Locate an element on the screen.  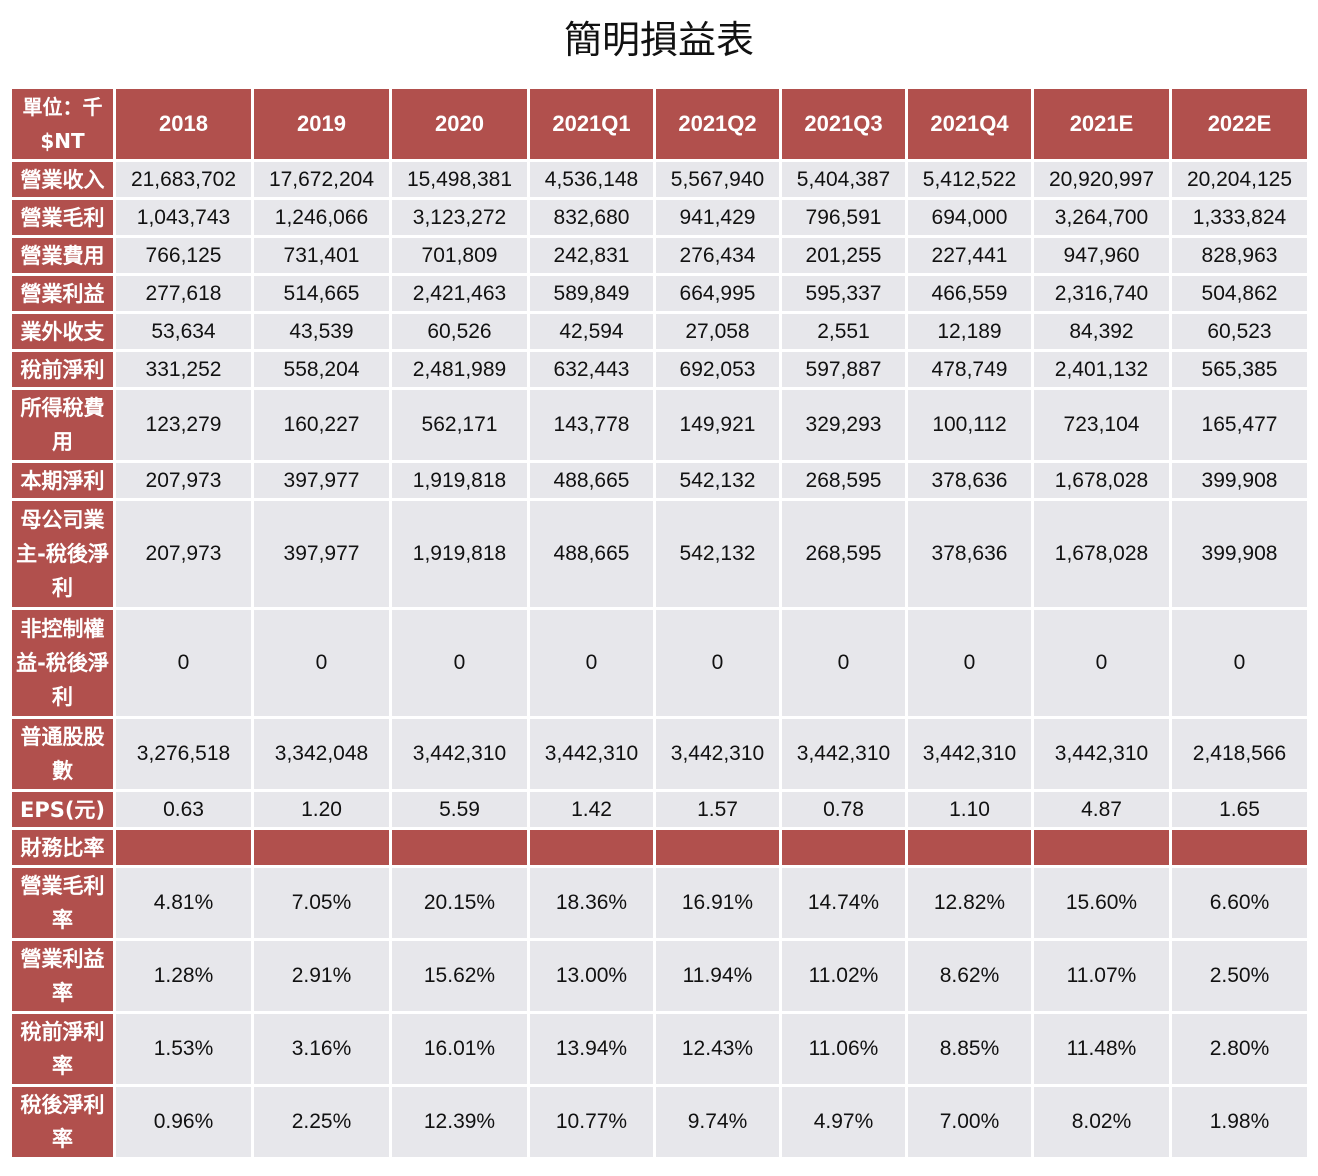
value-cell: 18.36% is located at coordinates (591, 903).